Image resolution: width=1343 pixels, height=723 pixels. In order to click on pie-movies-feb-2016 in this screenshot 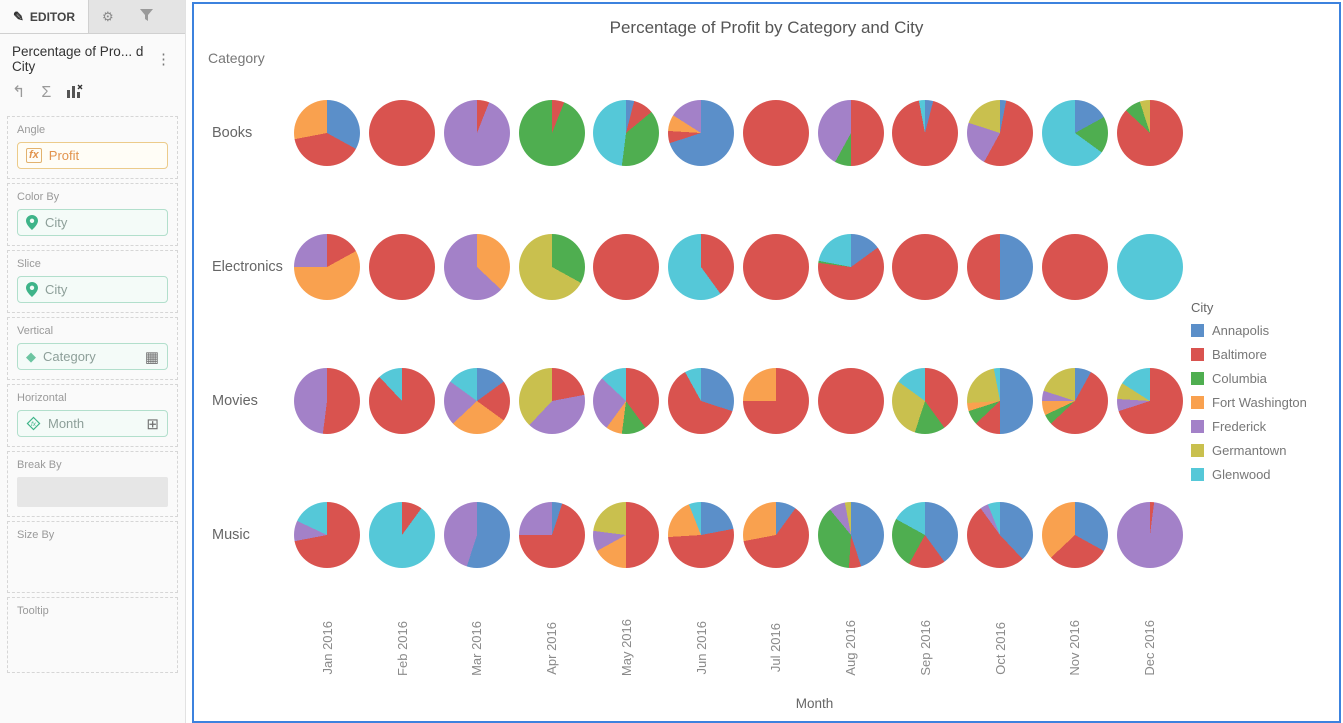, I will do `click(402, 401)`.